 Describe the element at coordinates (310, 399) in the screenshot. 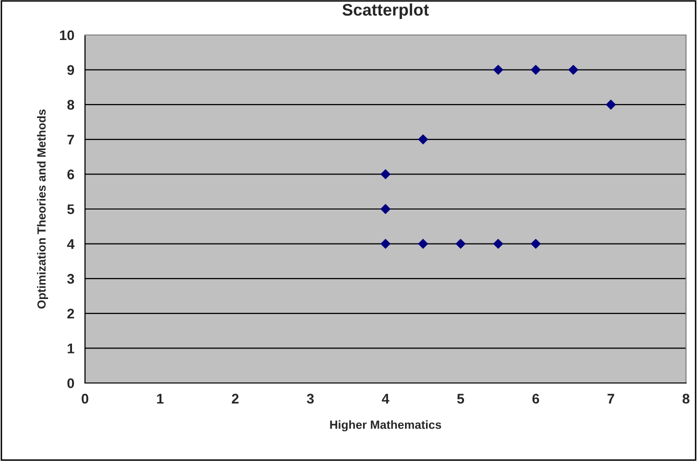

I see `x-tick-label: 3` at that location.